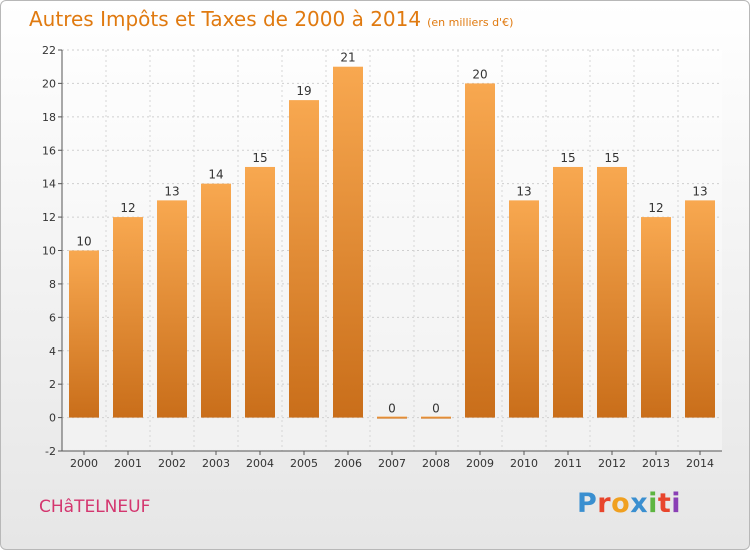 The width and height of the screenshot is (750, 550). I want to click on data-label: 19, so click(303, 91).